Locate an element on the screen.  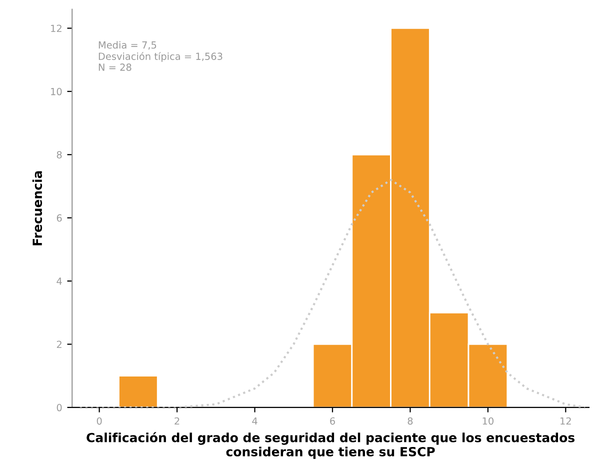
y-tick-label: 2 is located at coordinates (59, 344).